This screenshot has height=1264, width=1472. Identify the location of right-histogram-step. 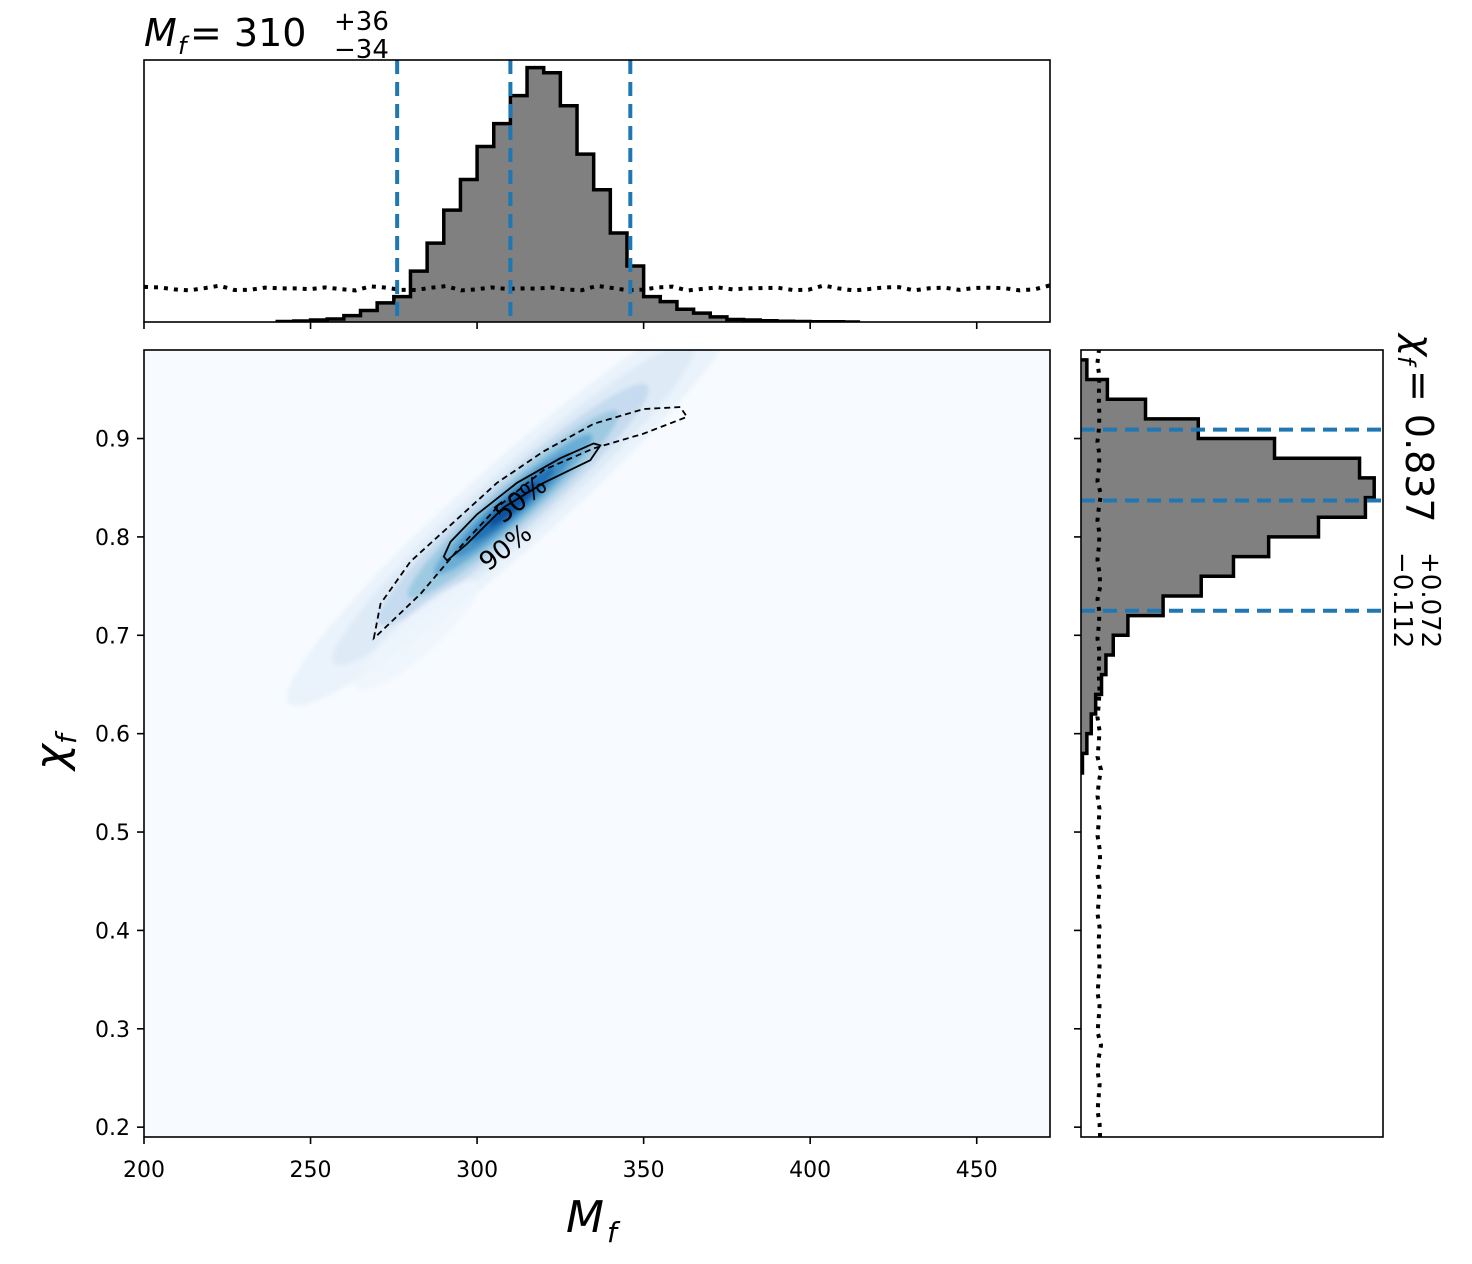
(1228, 566).